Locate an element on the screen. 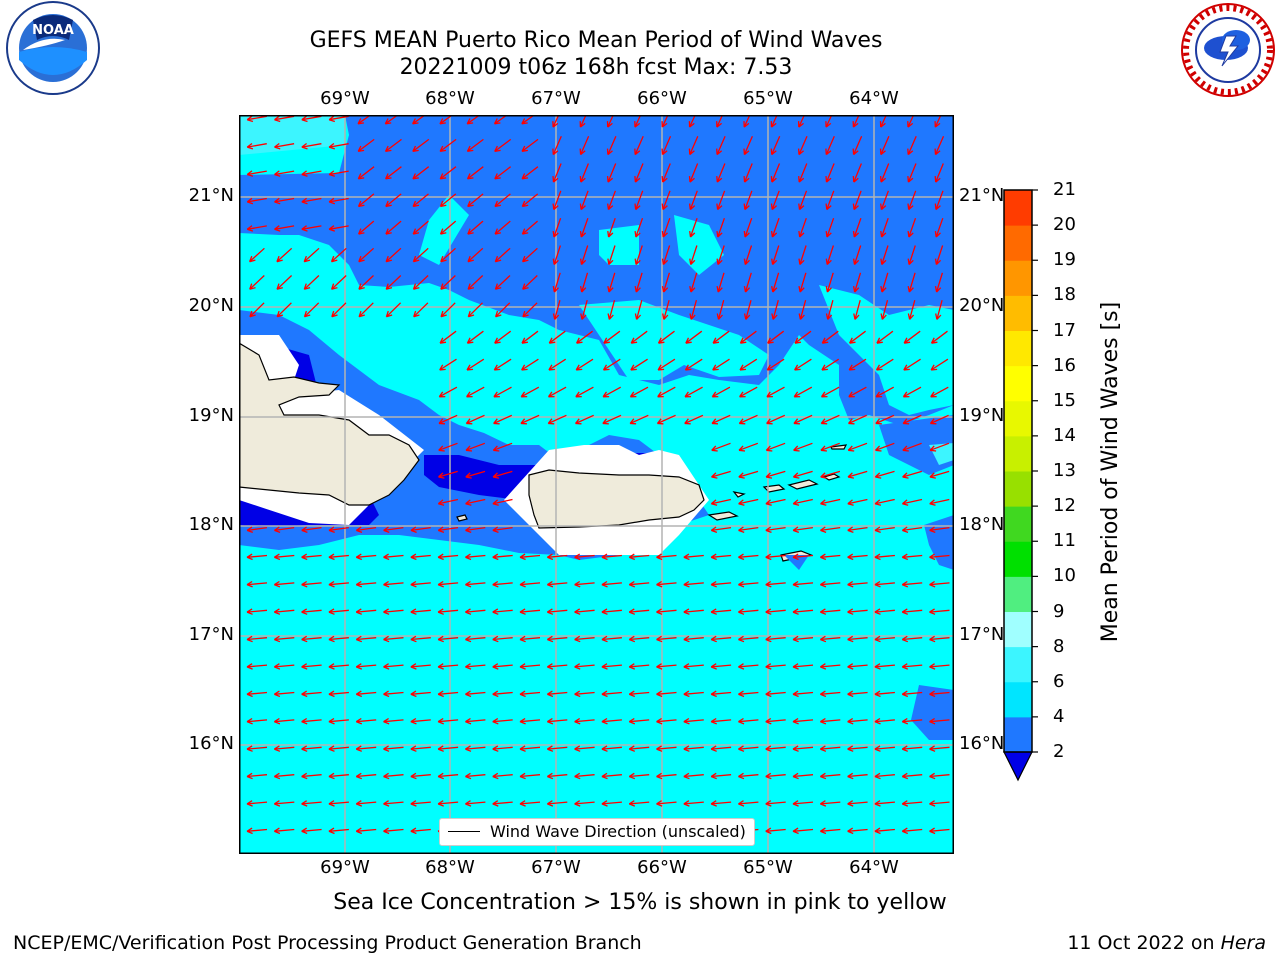 Image resolution: width=1280 pixels, height=960 pixels. footer-right: 11 Oct 2022 on Hera is located at coordinates (1166, 943).